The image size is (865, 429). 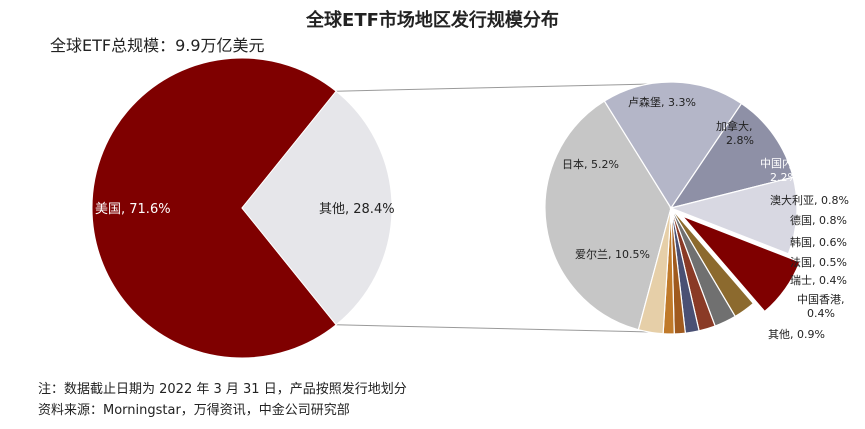 What do you see at coordinates (818, 280) in the screenshot?
I see `breakdown-label-9: 瑞士, 0.4%` at bounding box center [818, 280].